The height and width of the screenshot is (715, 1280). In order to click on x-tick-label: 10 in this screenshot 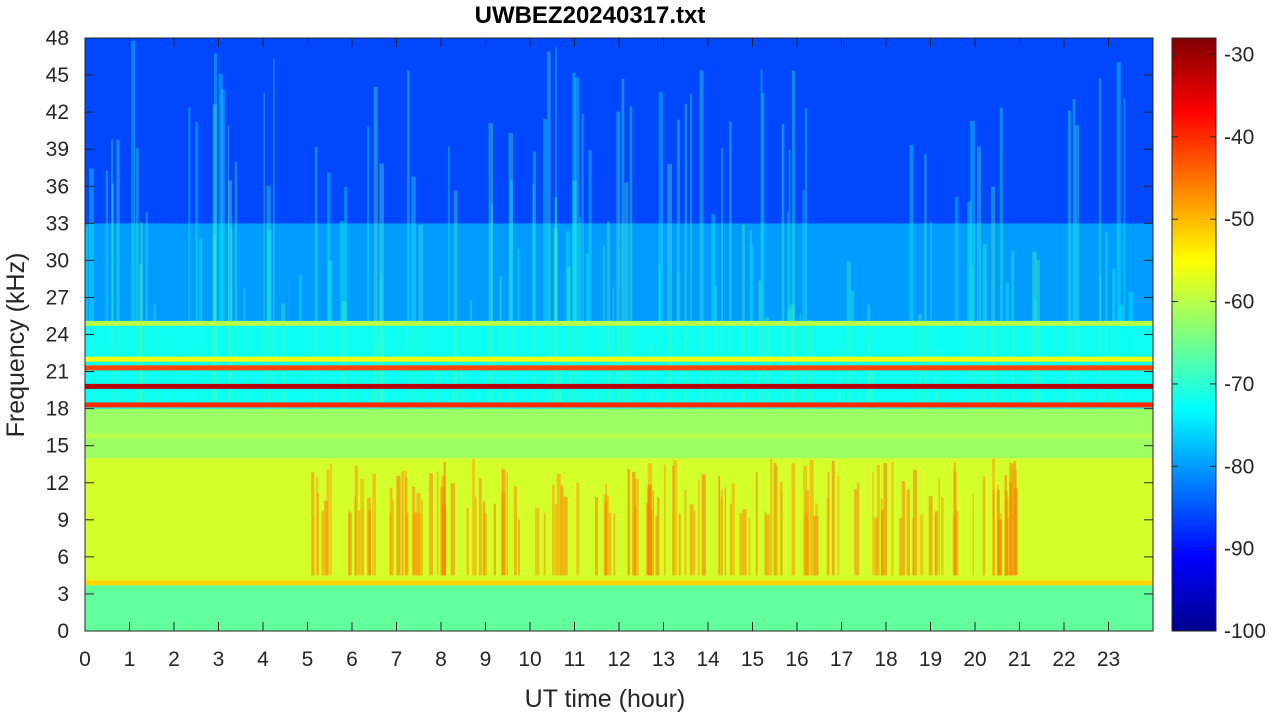, I will do `click(529, 659)`.